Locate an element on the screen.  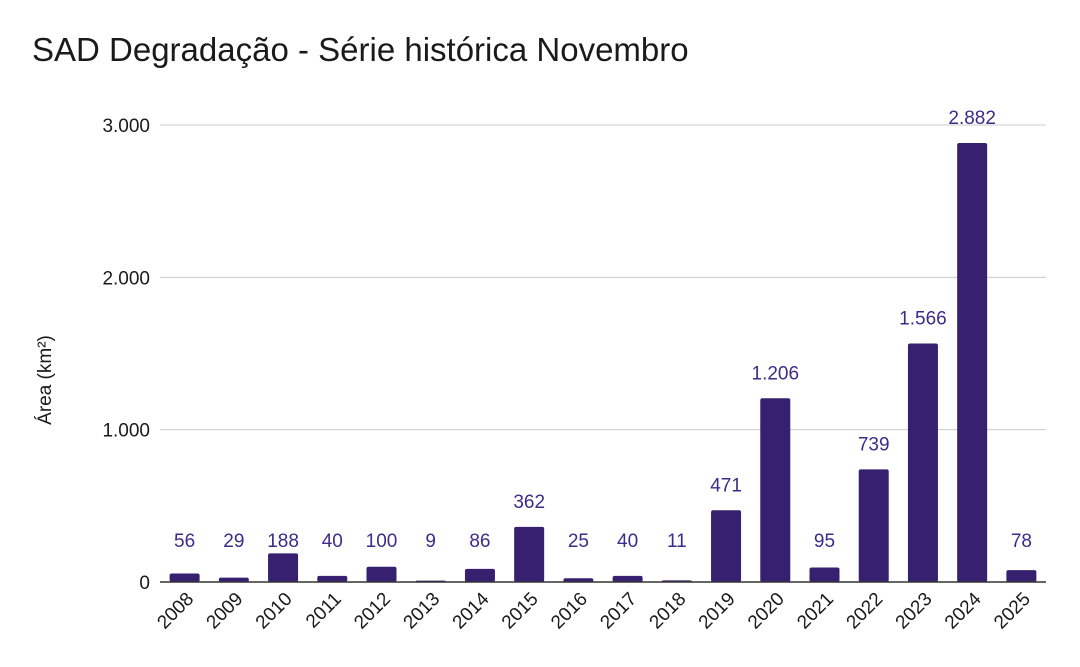
y-tick-label: 0 is located at coordinates (144, 583).